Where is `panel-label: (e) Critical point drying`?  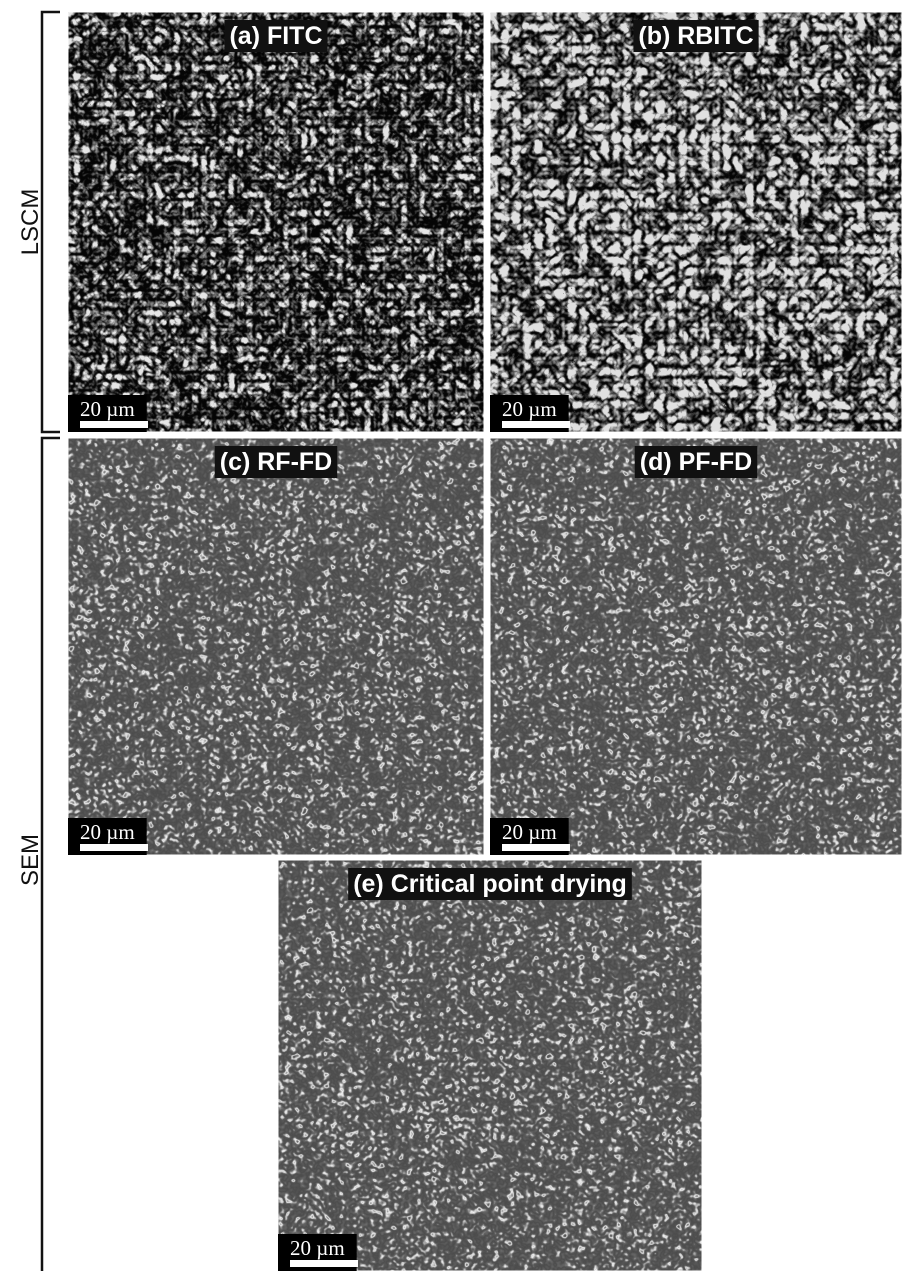 panel-label: (e) Critical point drying is located at coordinates (490, 884).